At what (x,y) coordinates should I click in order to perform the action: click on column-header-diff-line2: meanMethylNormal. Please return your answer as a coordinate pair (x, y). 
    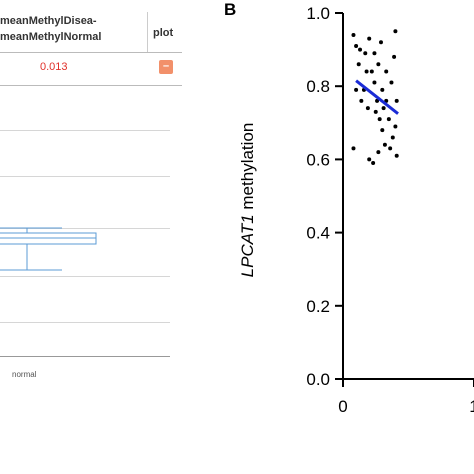
    Looking at the image, I should click on (51, 37).